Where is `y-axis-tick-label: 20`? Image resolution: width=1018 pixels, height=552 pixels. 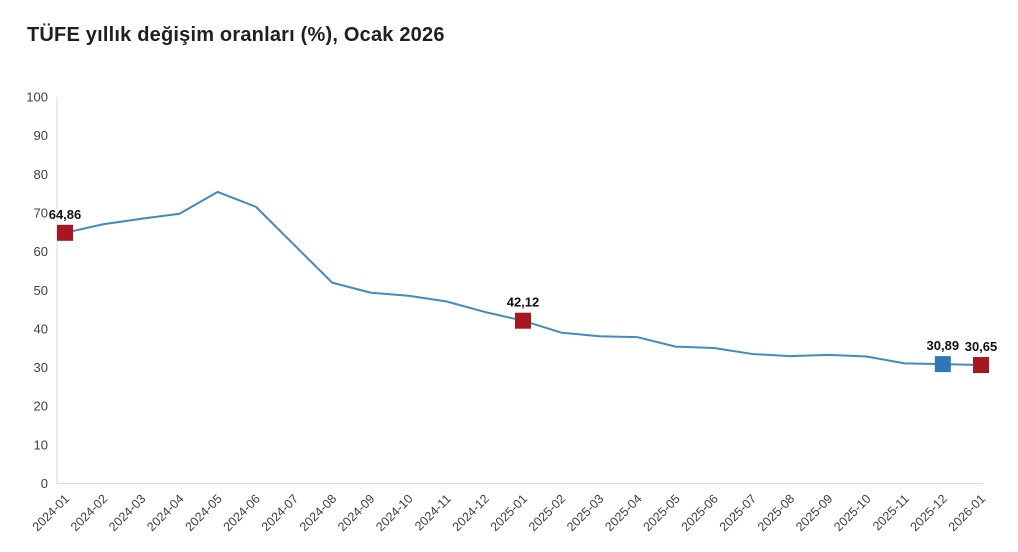
y-axis-tick-label: 20 is located at coordinates (41, 406).